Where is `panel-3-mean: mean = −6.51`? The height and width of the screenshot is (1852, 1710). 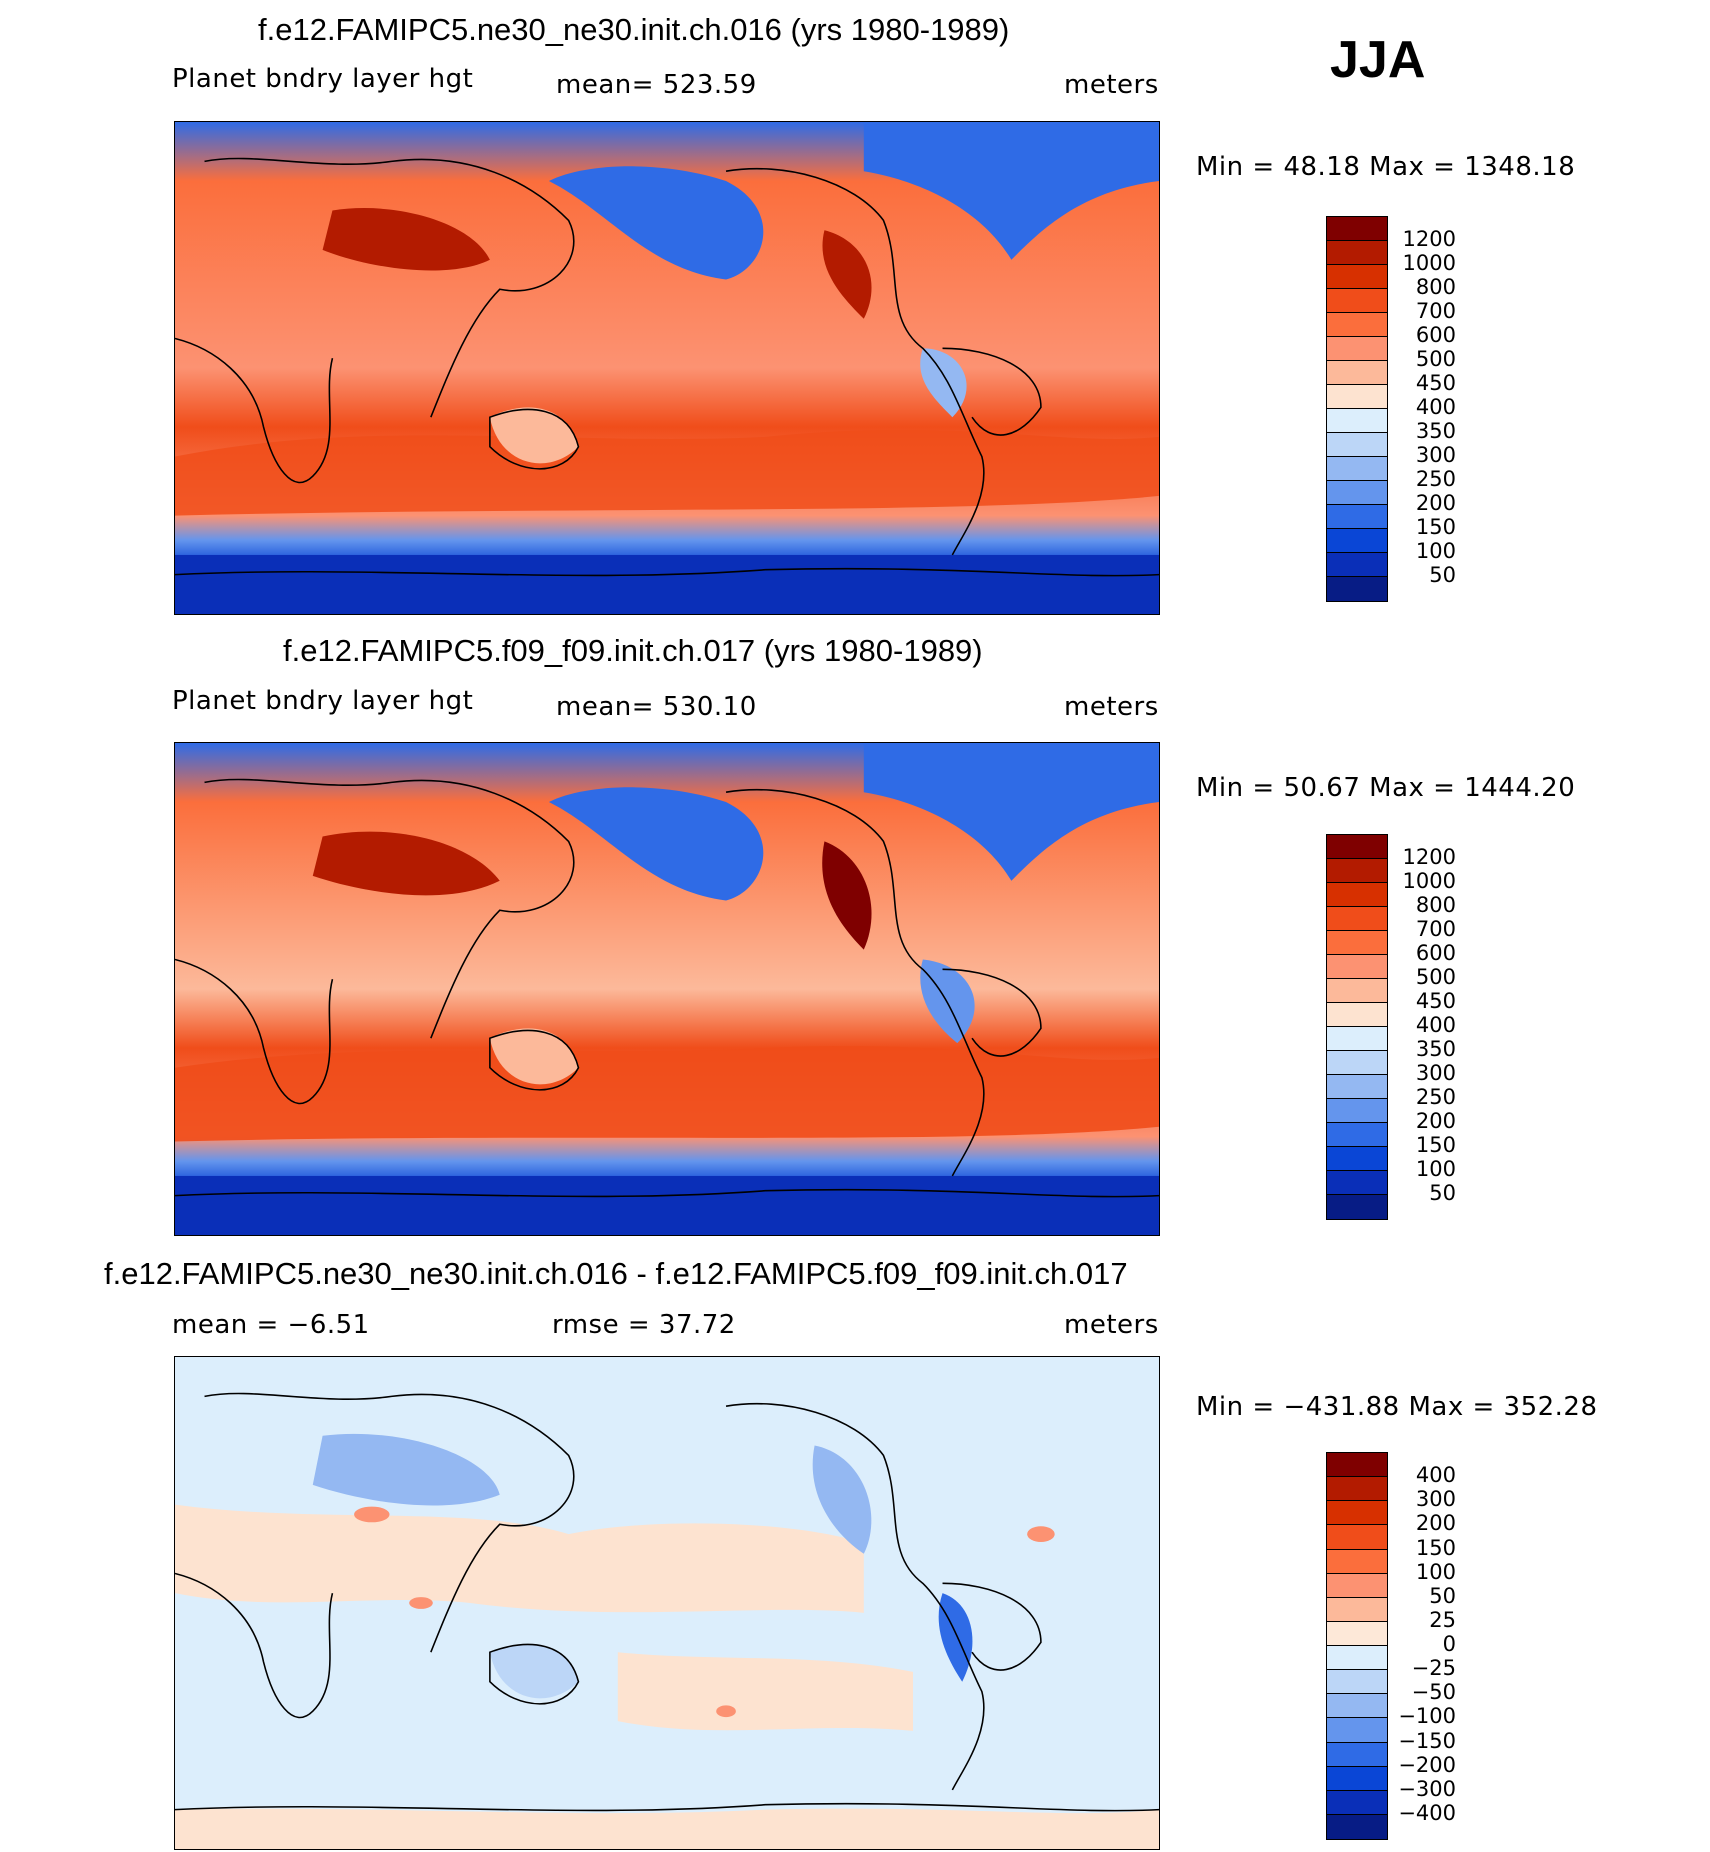
panel-3-mean: mean = −6.51 is located at coordinates (271, 1325).